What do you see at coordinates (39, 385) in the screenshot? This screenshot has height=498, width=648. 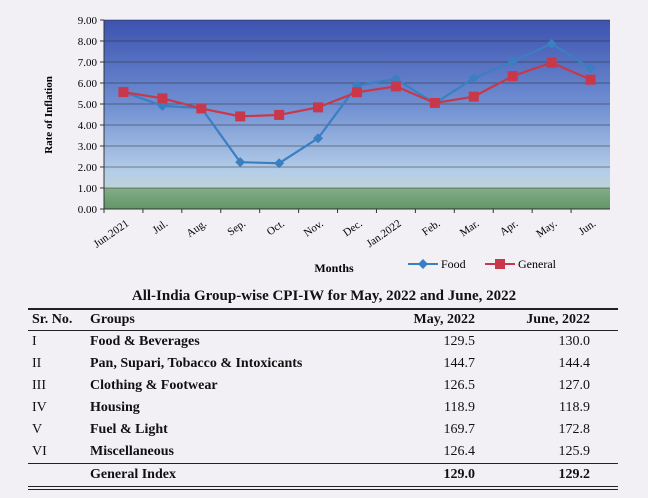 I see `row-sr-no: III` at bounding box center [39, 385].